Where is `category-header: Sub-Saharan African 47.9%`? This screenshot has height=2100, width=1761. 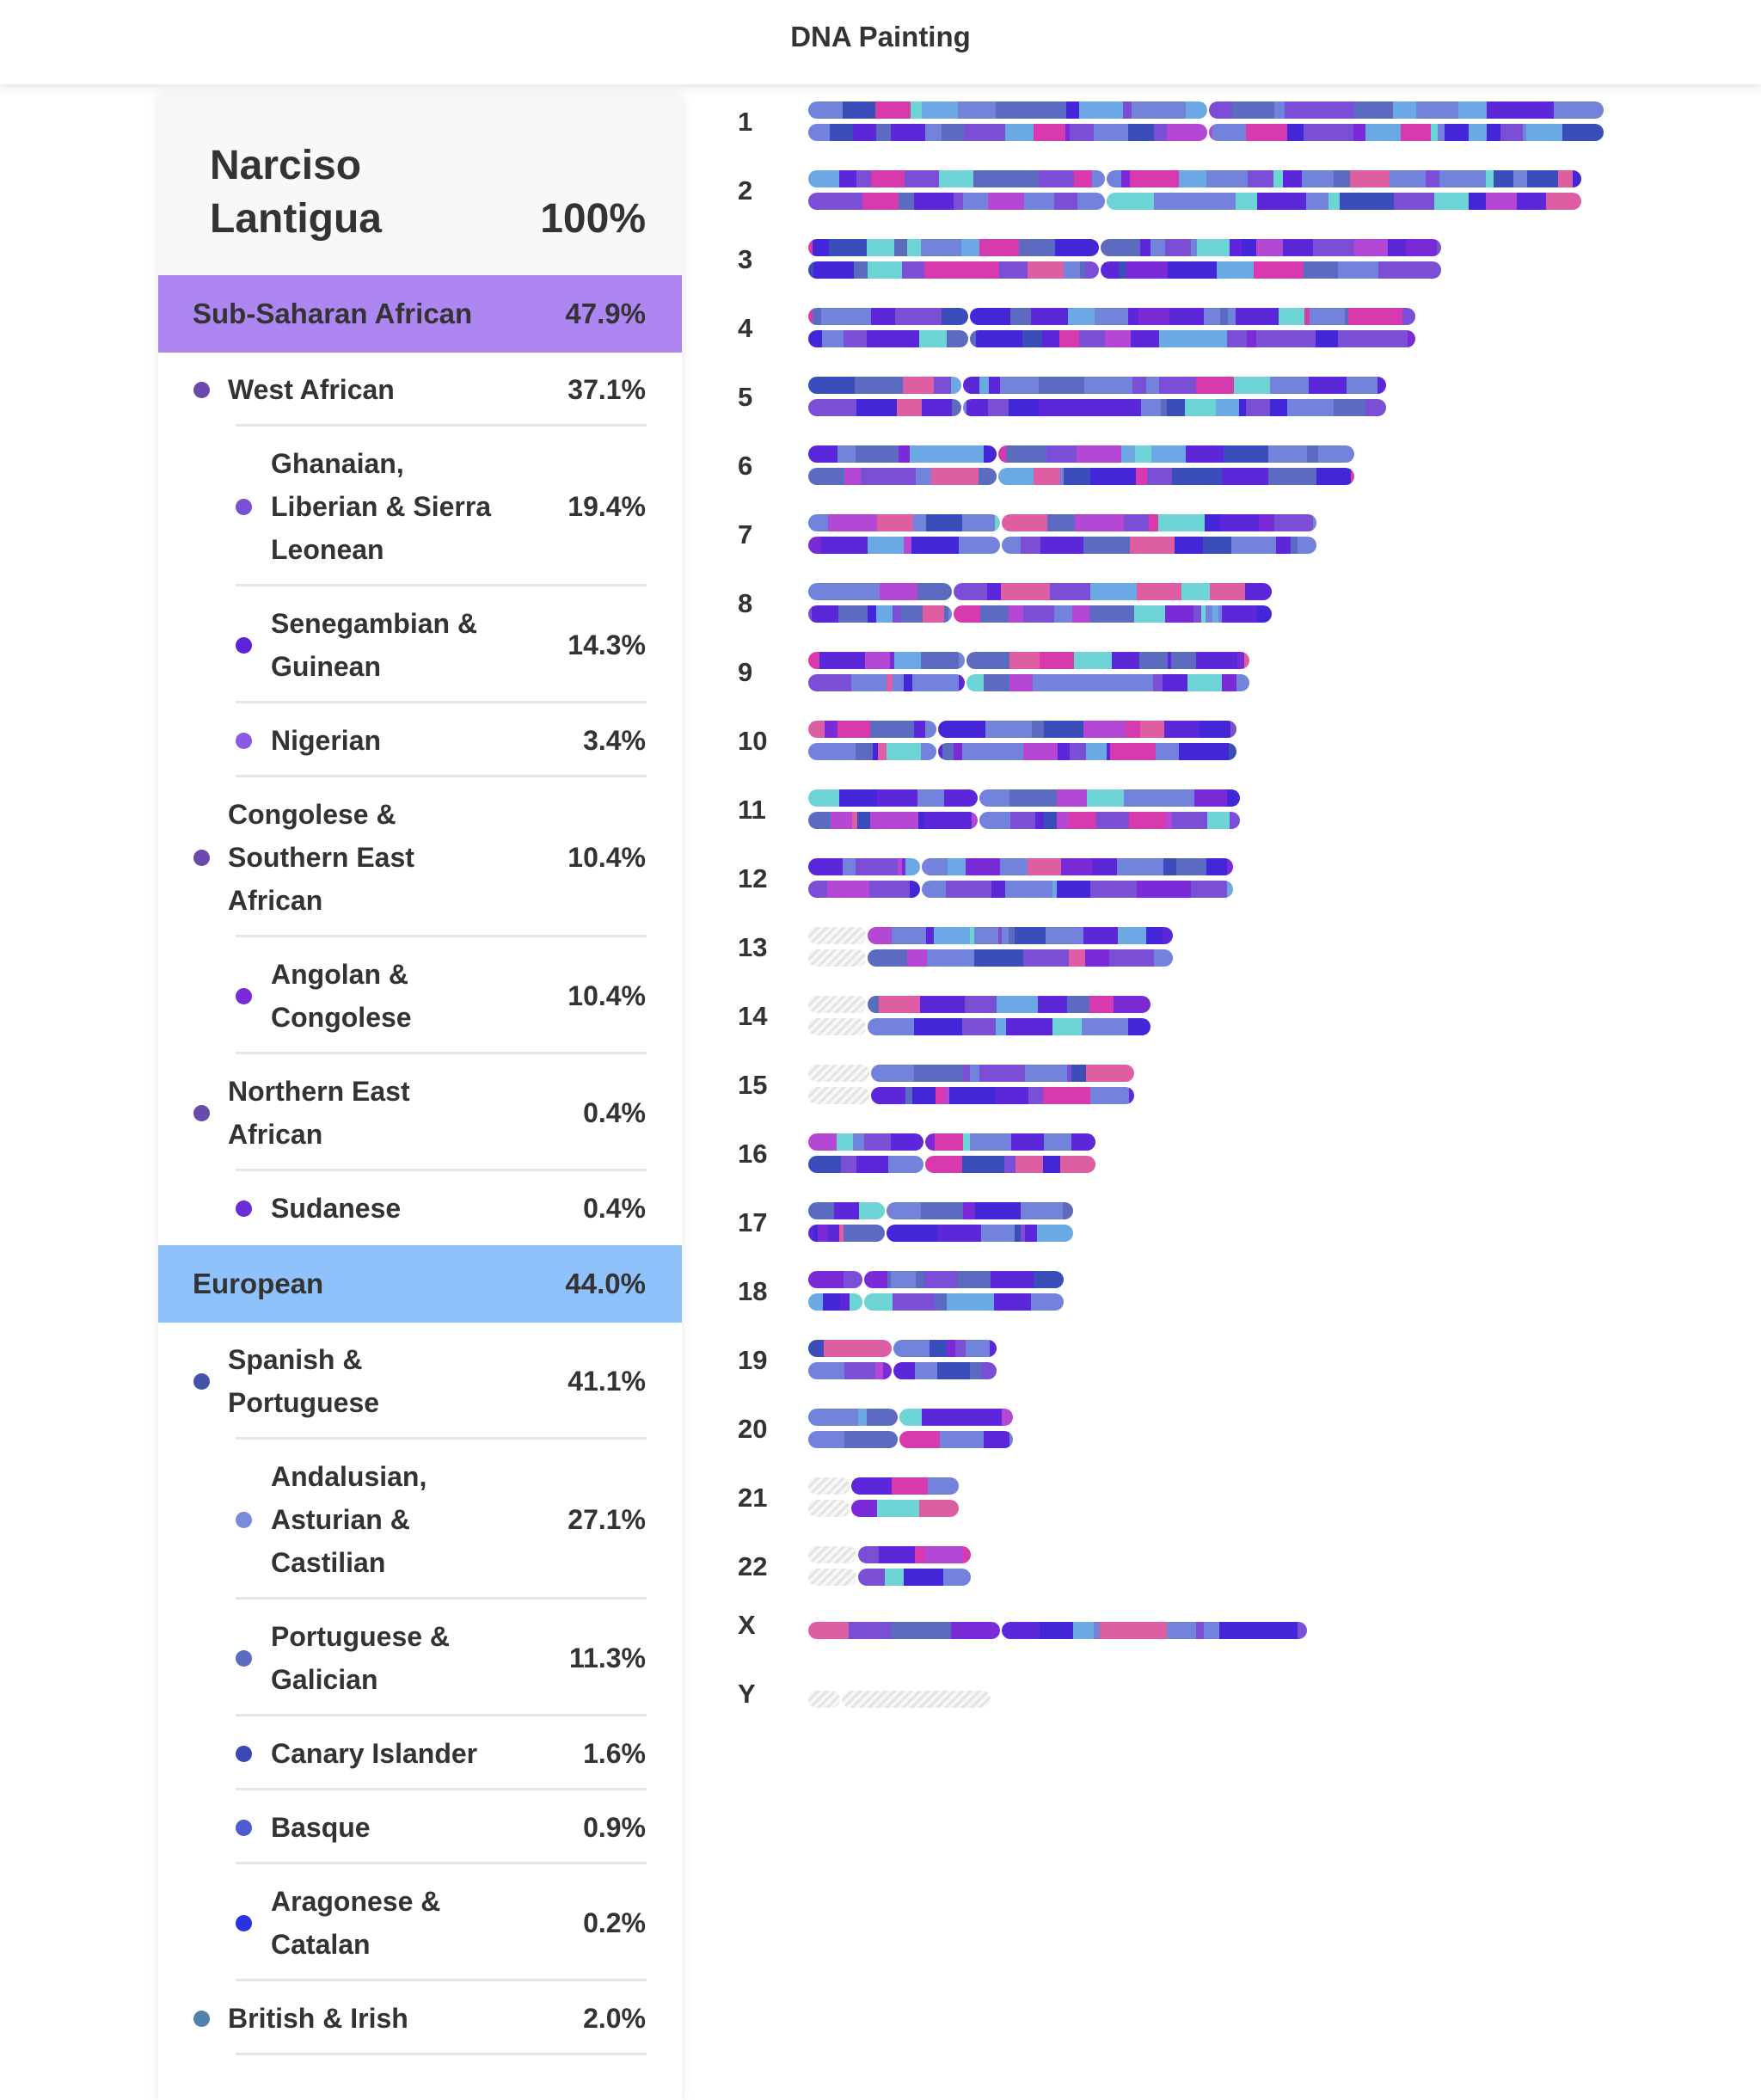 category-header: Sub-Saharan African 47.9% is located at coordinates (420, 314).